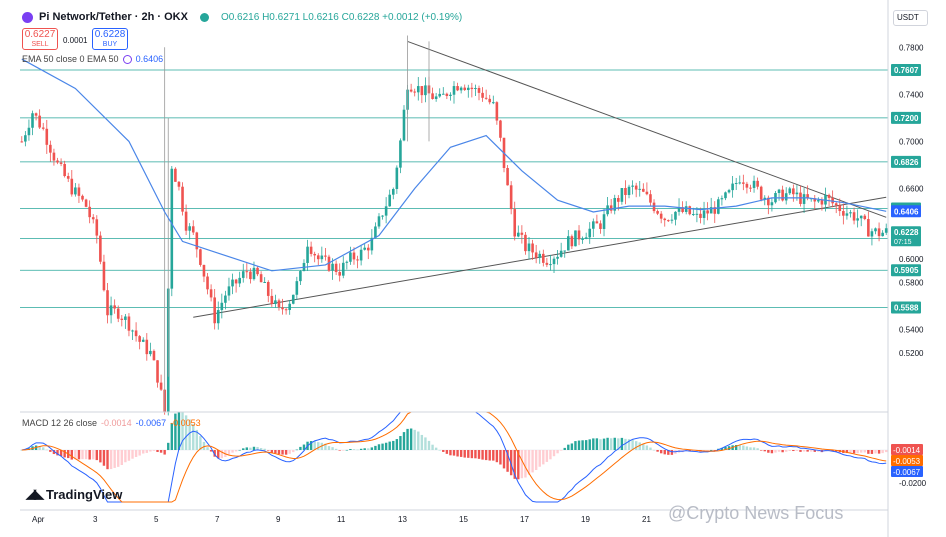 This screenshot has height=537, width=946. Describe the element at coordinates (40, 39) in the screenshot. I see `sell-button: 0.6227 SELL` at that location.